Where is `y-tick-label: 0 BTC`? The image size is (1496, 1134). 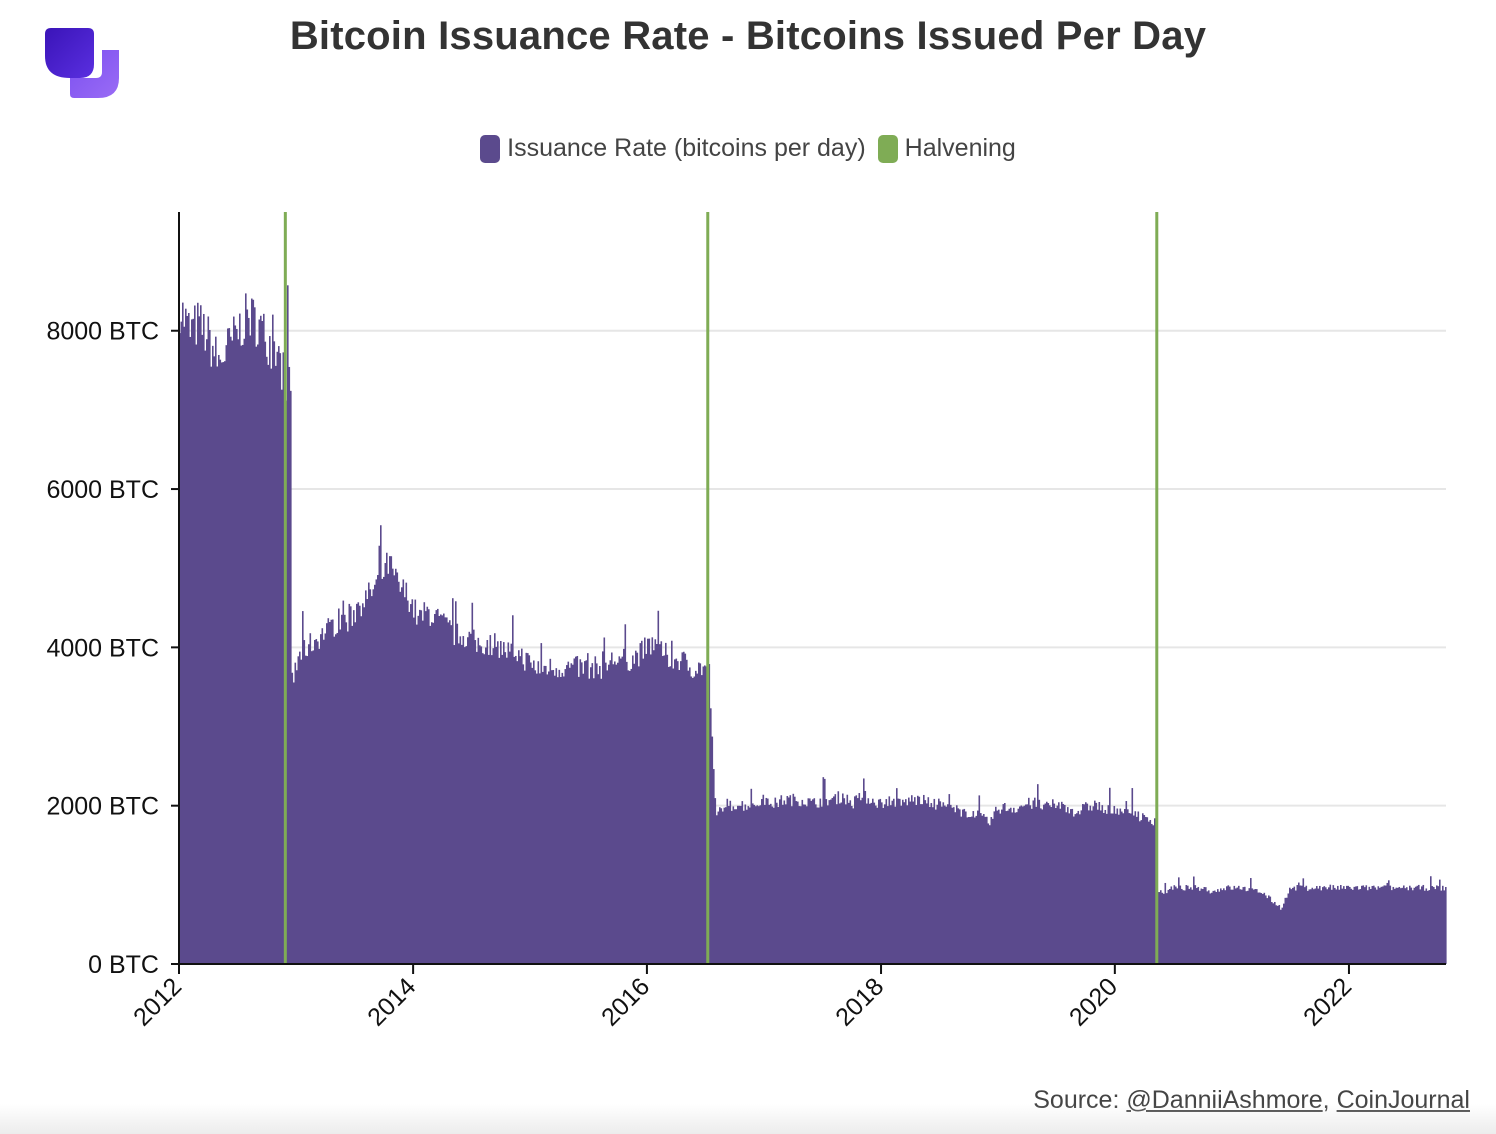 y-tick-label: 0 BTC is located at coordinates (123, 965).